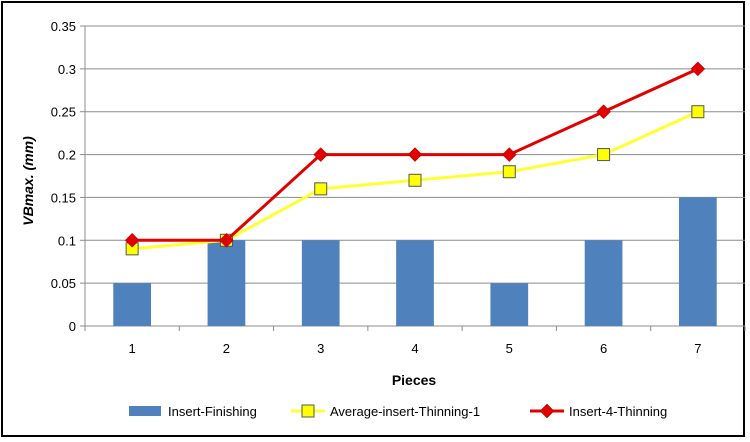 The image size is (750, 442). I want to click on x-tick-label: 4, so click(414, 348).